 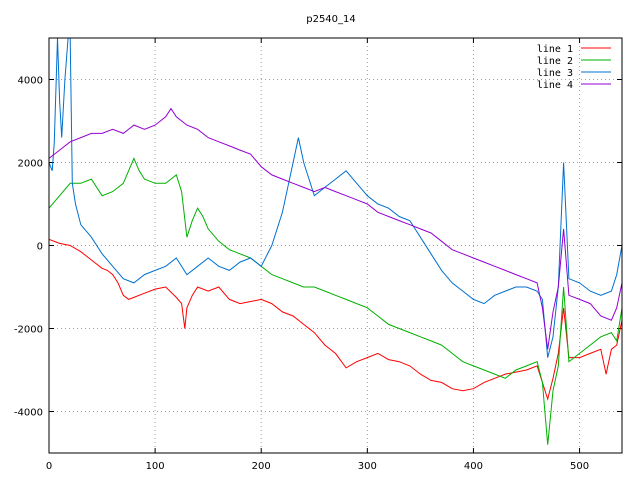 I want to click on legend-label: line 2, so click(x=555, y=61).